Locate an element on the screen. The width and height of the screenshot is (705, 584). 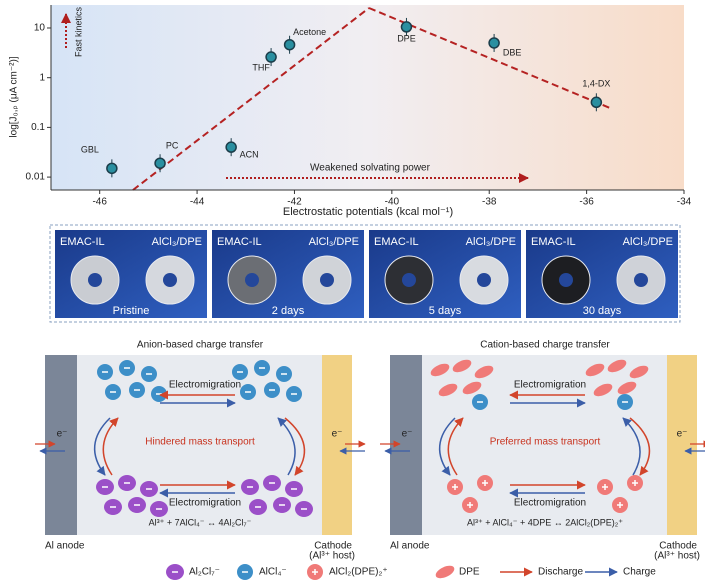
photo-caption: 5 days is located at coordinates (445, 311).